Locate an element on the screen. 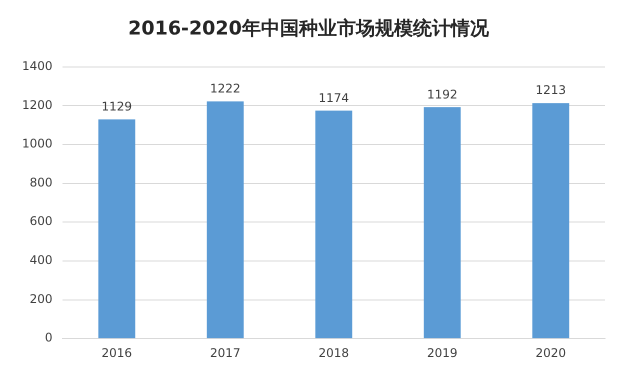 The height and width of the screenshot is (381, 633). y-tick-label: 200 is located at coordinates (41, 299).